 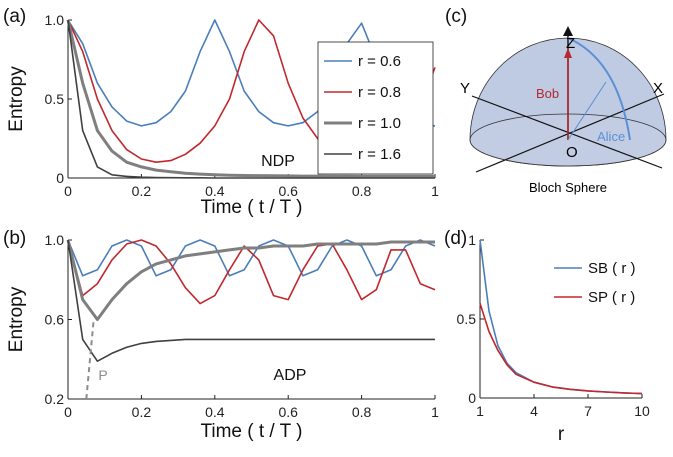 What do you see at coordinates (561, 434) in the screenshot?
I see `x-axis-title: r` at bounding box center [561, 434].